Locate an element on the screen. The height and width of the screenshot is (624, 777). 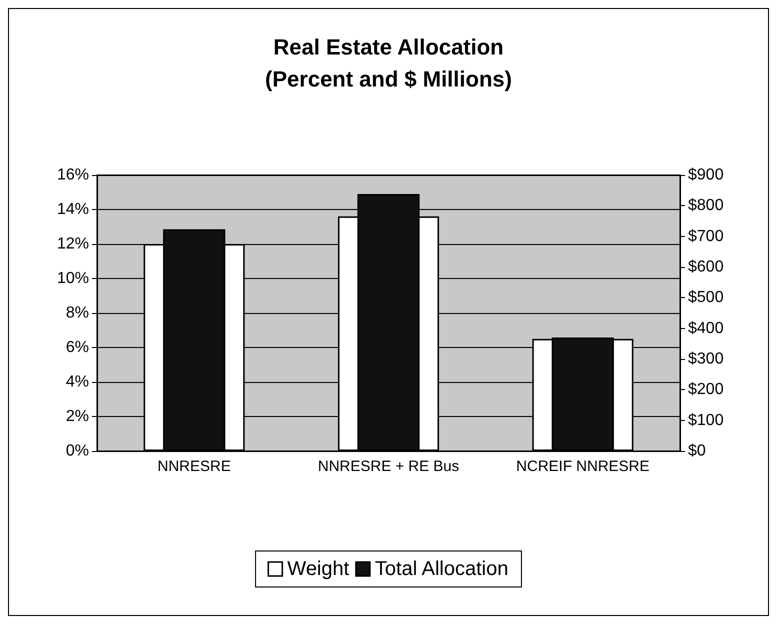
legend-label: Total Allocation is located at coordinates (441, 569).